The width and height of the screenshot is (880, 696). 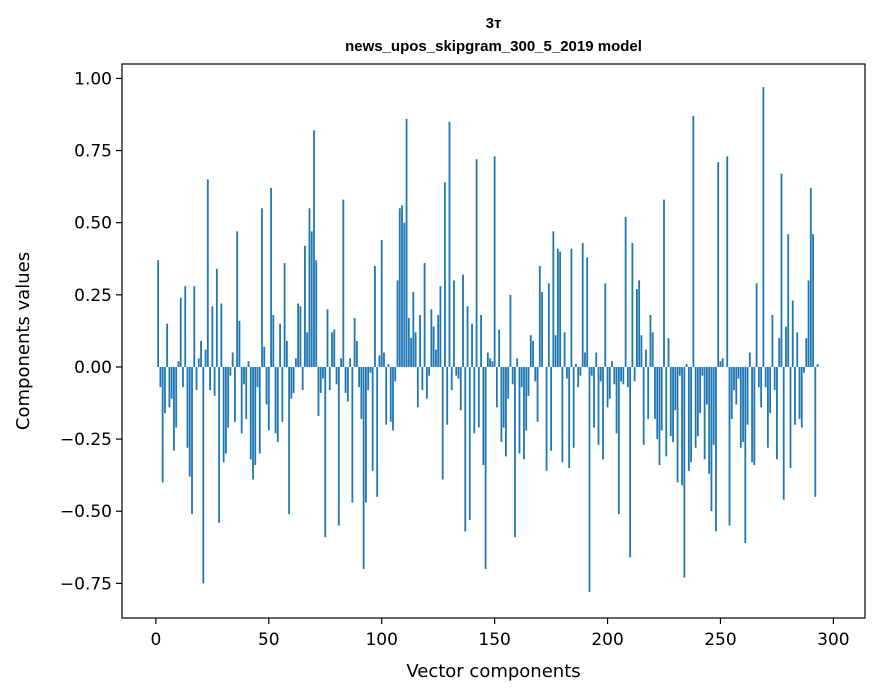 I want to click on y-tick-label: −0.75, so click(x=86, y=584).